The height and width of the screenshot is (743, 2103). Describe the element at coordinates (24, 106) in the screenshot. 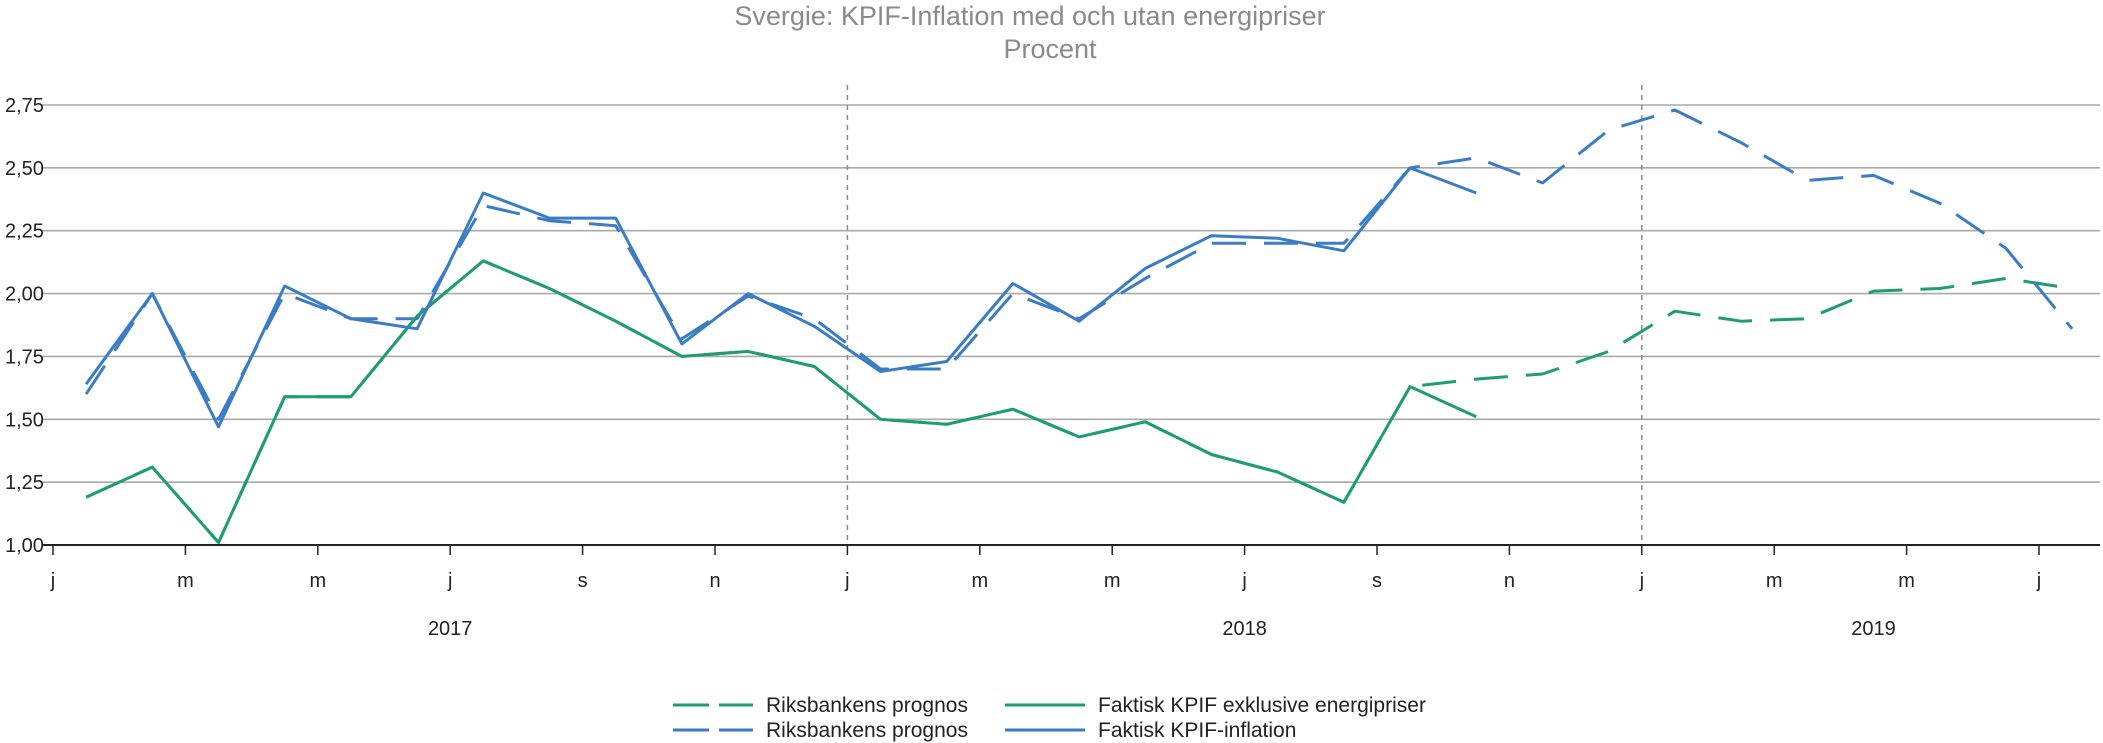

I see `y-tick-label: 2,75` at that location.